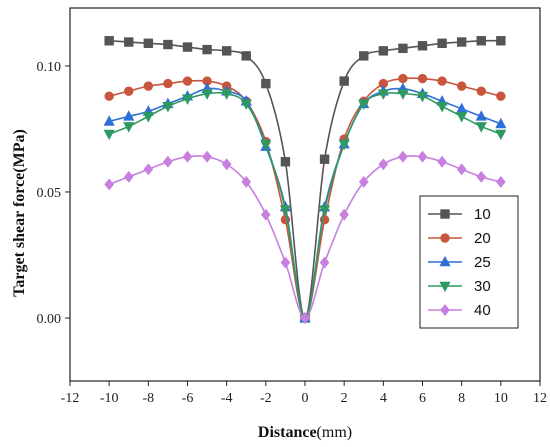 The image size is (550, 447). I want to click on x-axis-title: Distance(mm), so click(305, 432).